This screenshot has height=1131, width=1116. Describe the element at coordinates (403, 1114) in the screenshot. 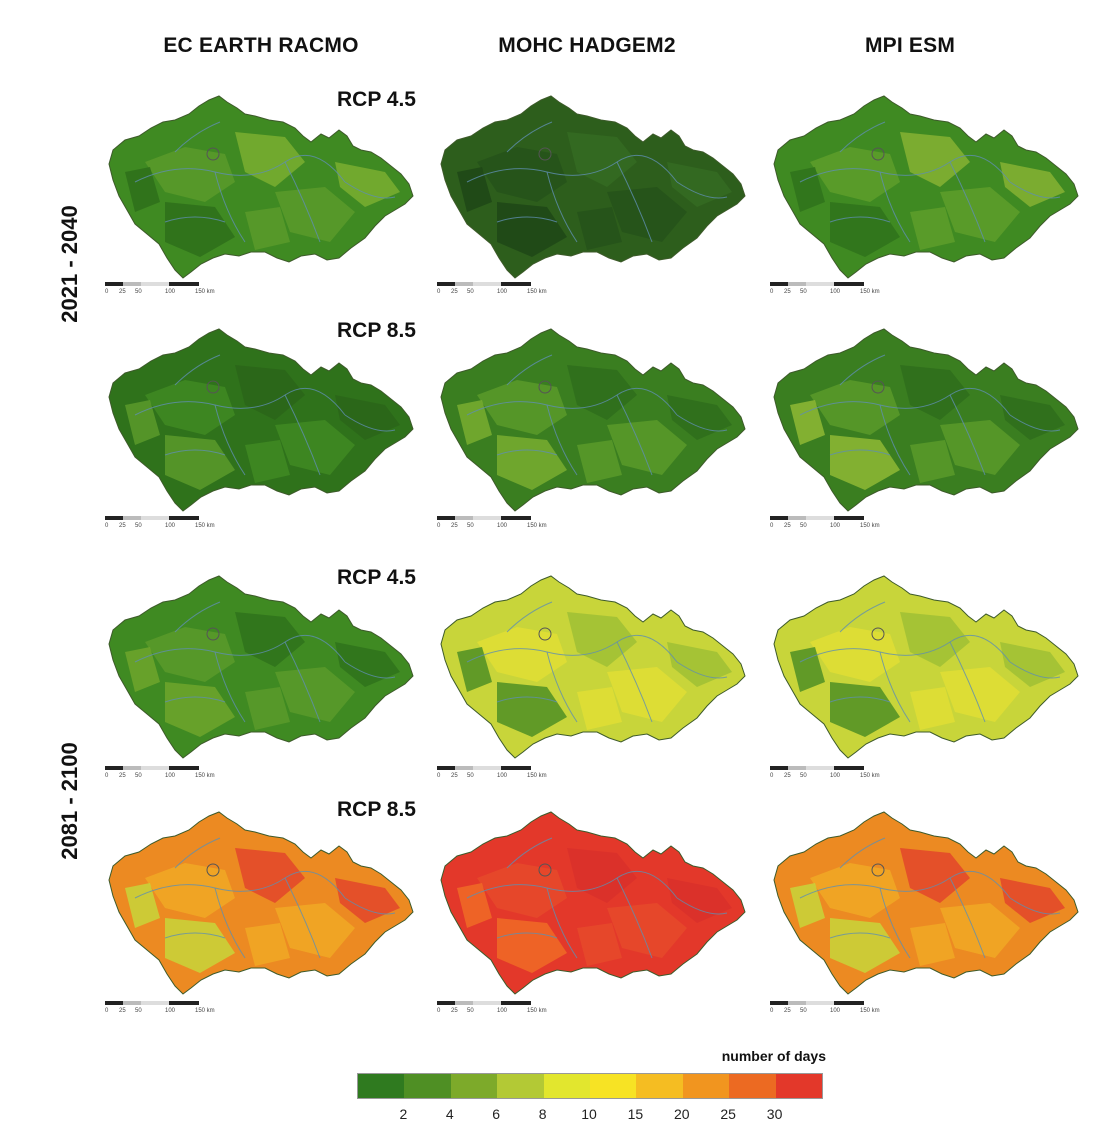

I see `legend-tick-label: 2` at that location.